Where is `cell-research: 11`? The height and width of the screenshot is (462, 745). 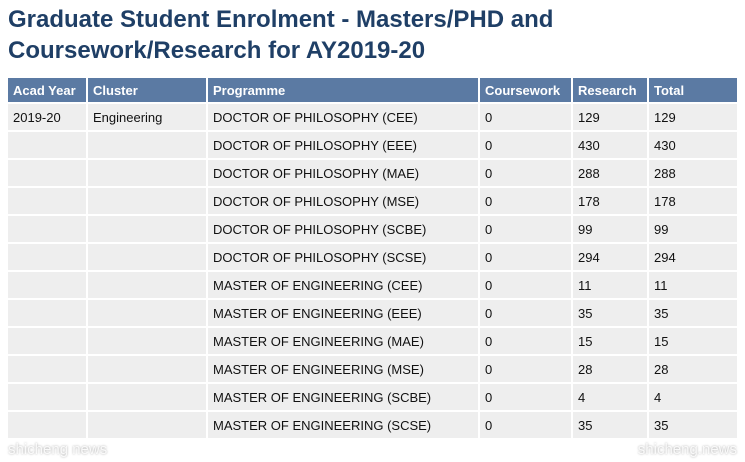
cell-research: 11 is located at coordinates (610, 285).